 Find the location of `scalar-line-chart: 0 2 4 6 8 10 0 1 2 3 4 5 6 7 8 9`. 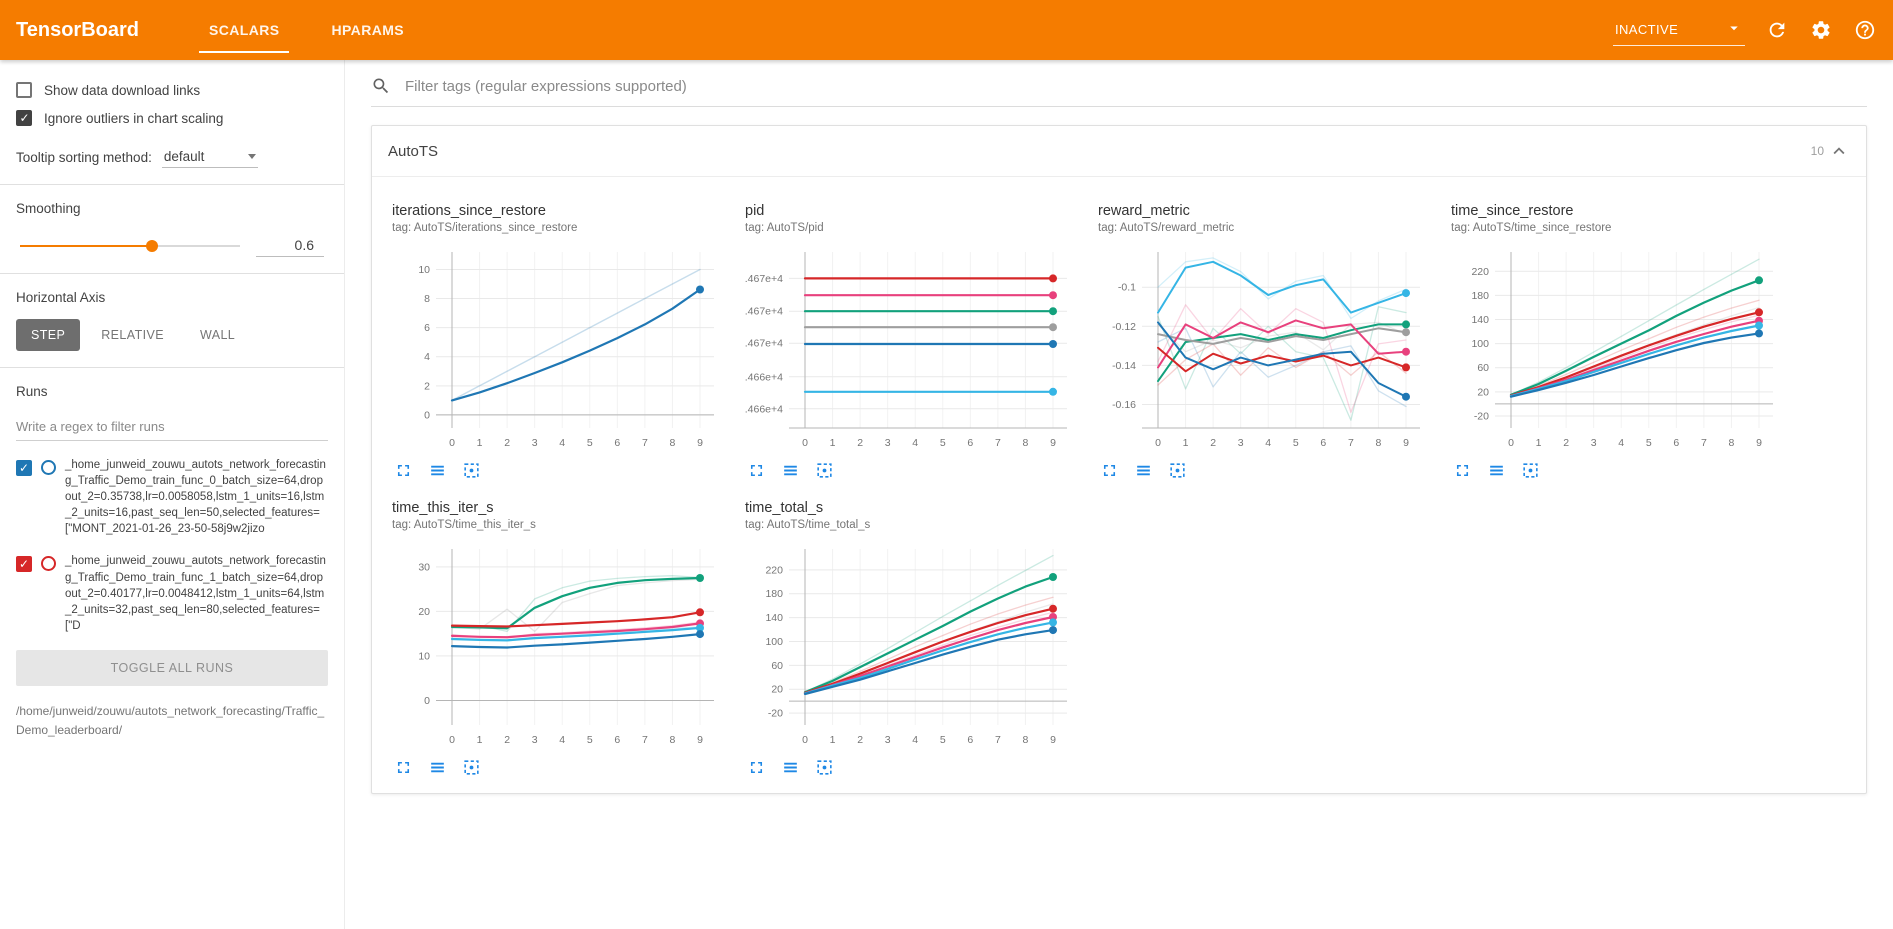

scalar-line-chart: 0 2 4 6 8 10 0 1 2 3 4 5 6 7 8 9 is located at coordinates (557, 348).